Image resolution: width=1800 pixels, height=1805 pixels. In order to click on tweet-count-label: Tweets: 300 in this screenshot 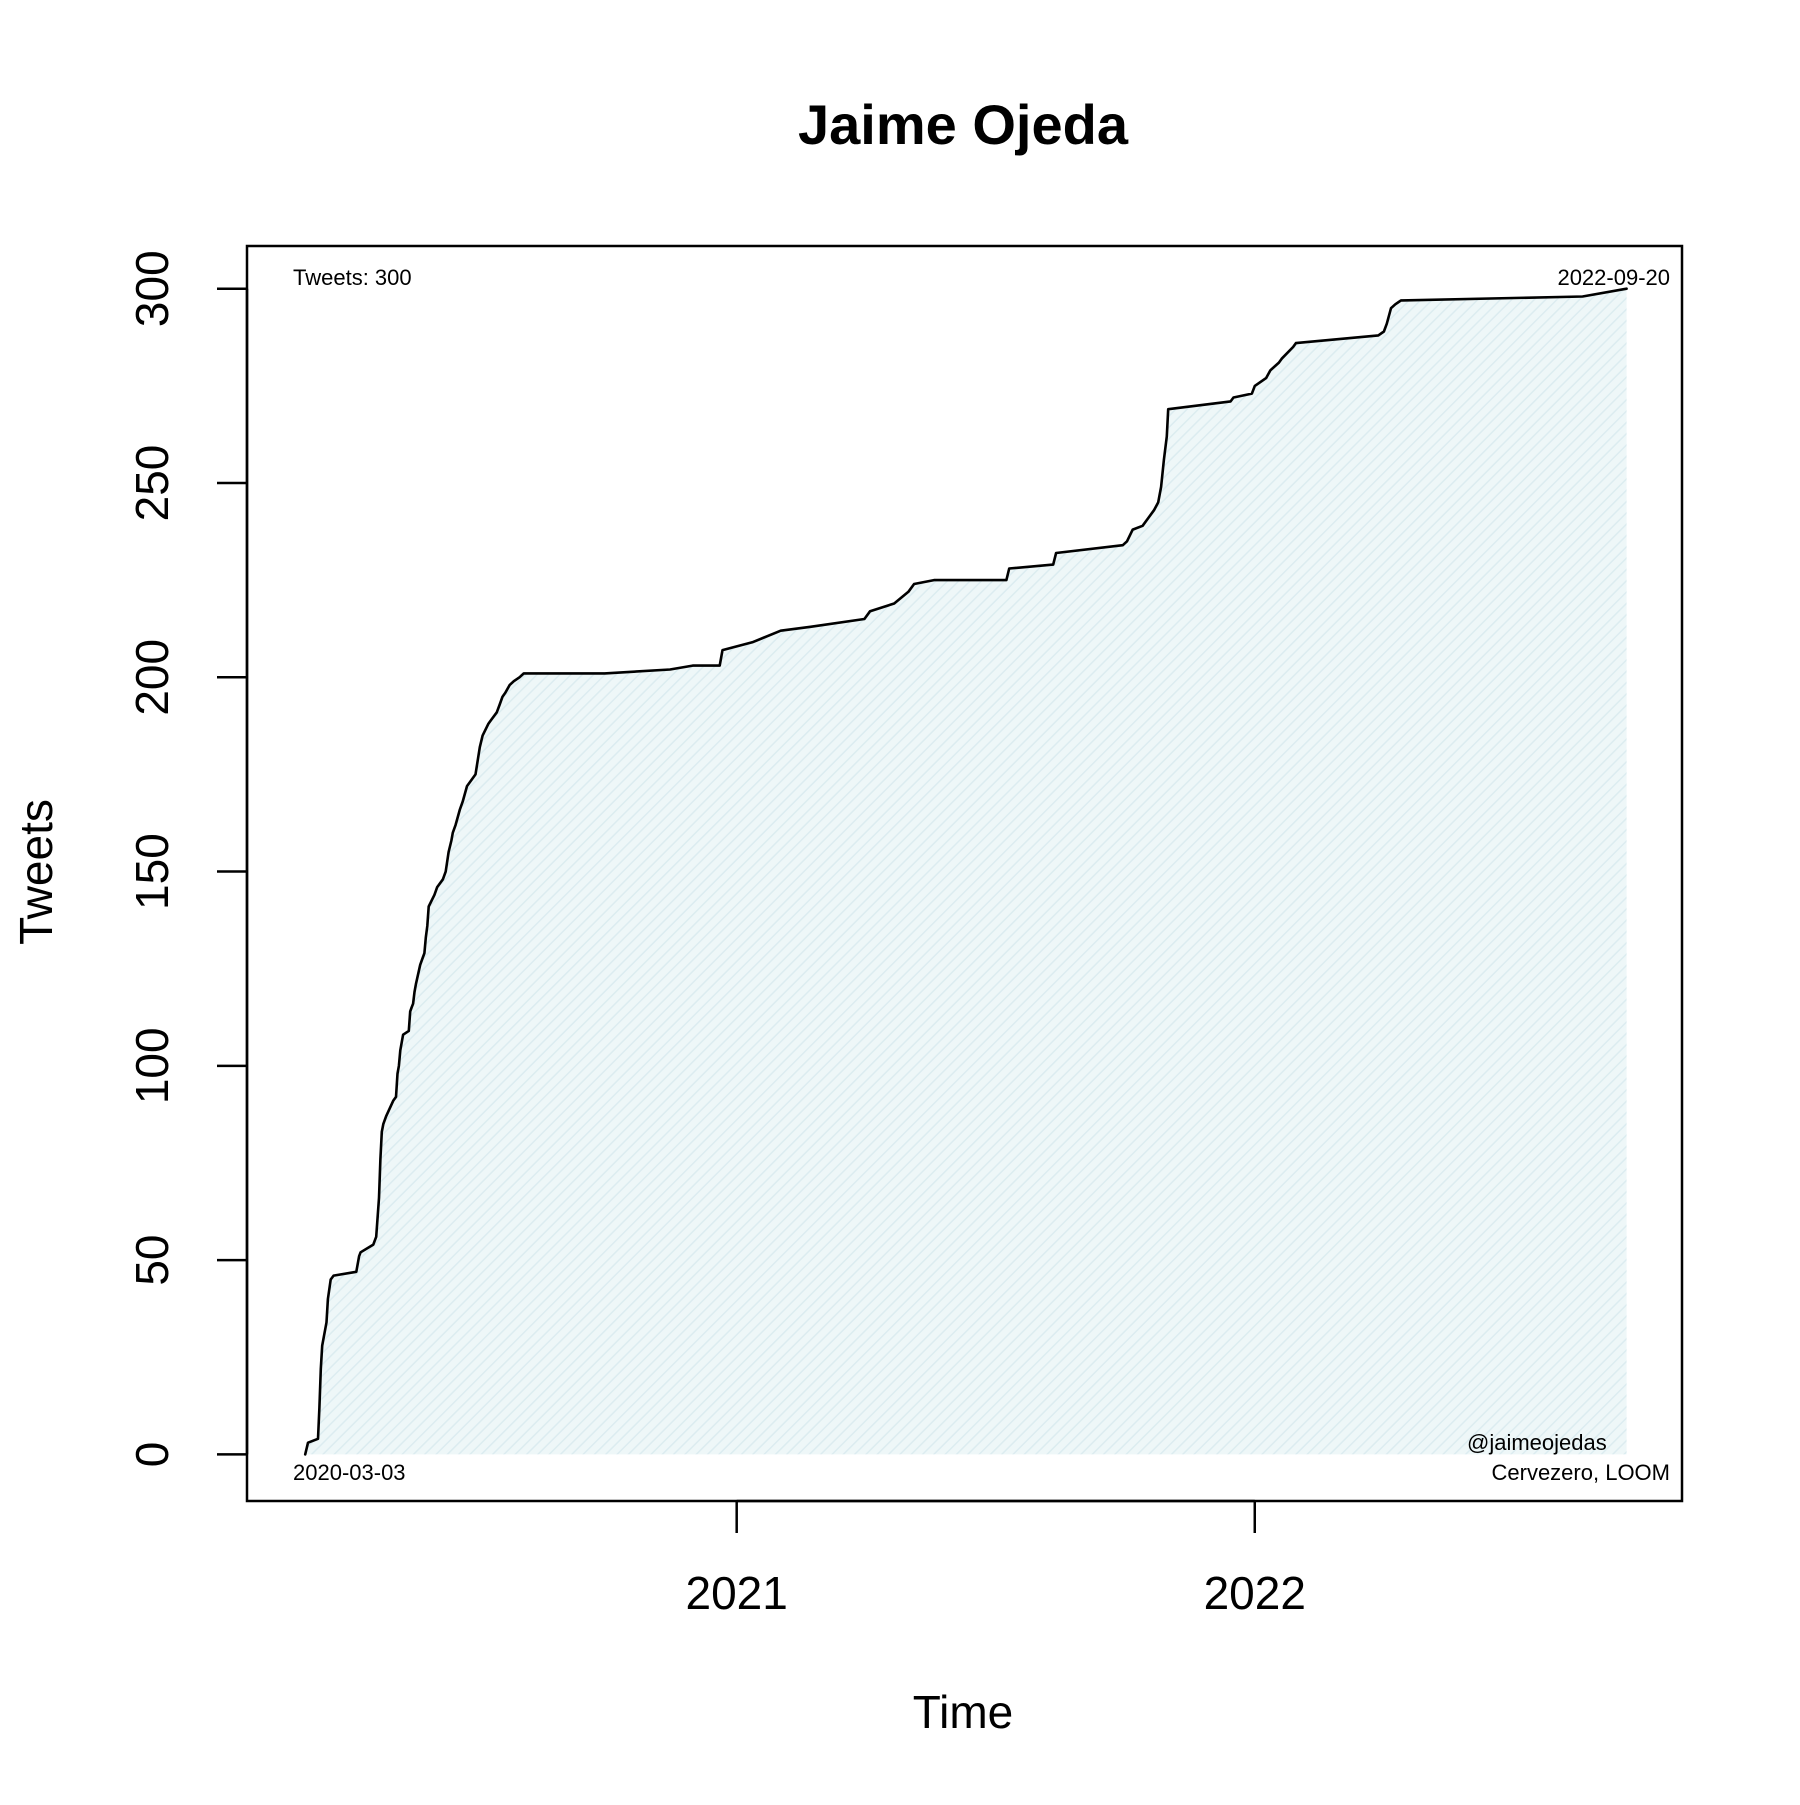, I will do `click(352, 277)`.